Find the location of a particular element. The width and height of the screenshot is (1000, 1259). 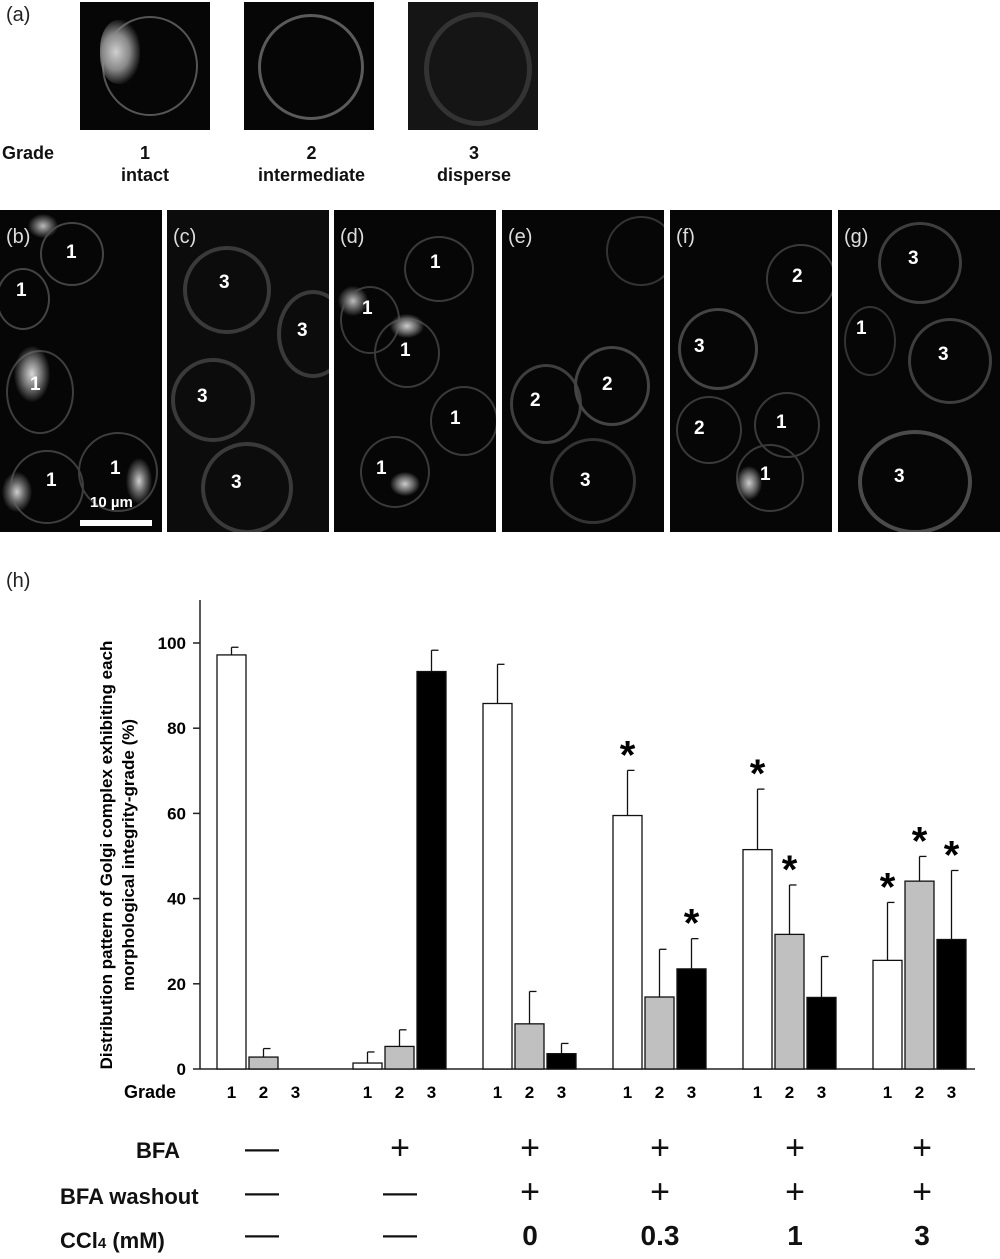

micrograph-e: (e) 2 2 3 is located at coordinates (583, 371).